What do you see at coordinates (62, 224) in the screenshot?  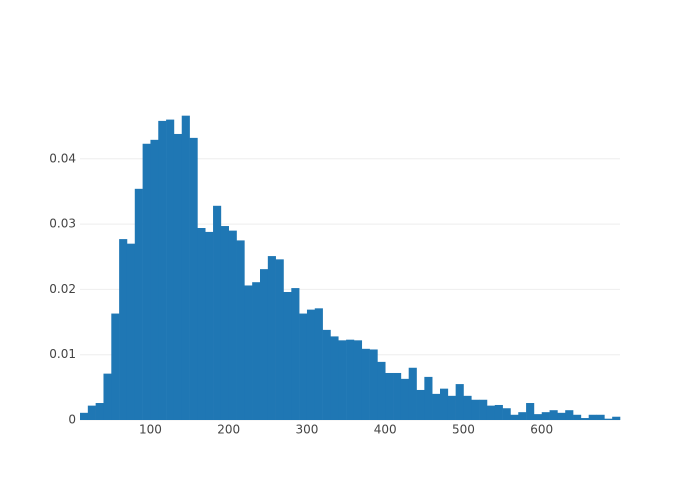 I see `y-tick-label: 0.03` at bounding box center [62, 224].